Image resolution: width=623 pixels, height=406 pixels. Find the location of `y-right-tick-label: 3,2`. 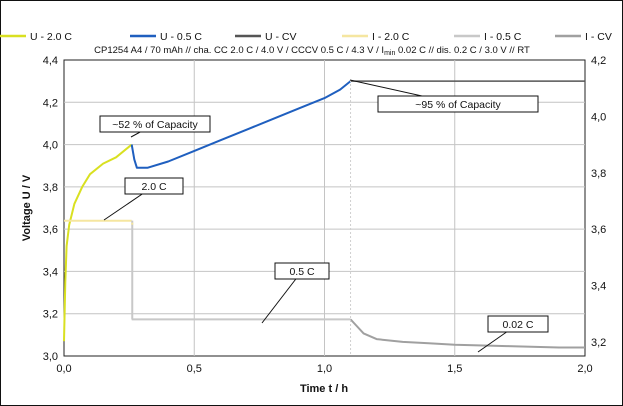

y-right-tick-label: 3,2 is located at coordinates (598, 343).